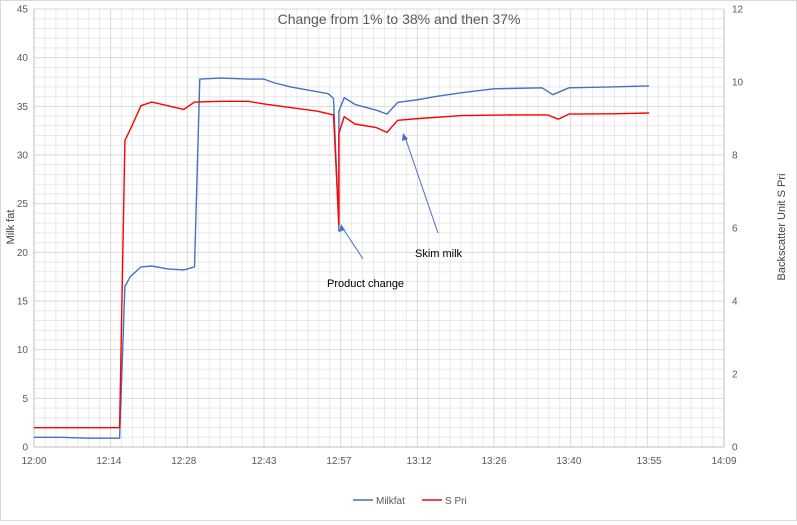  Describe the element at coordinates (405, 137) in the screenshot. I see `skim-milk-arrow-head` at that location.